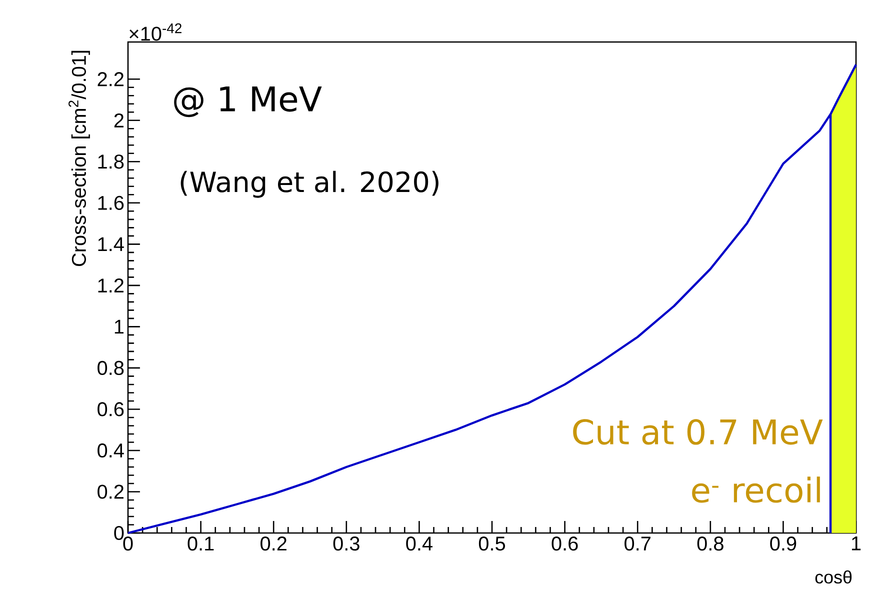 The height and width of the screenshot is (602, 871). I want to click on y-tick-label: 0.4, so click(111, 450).